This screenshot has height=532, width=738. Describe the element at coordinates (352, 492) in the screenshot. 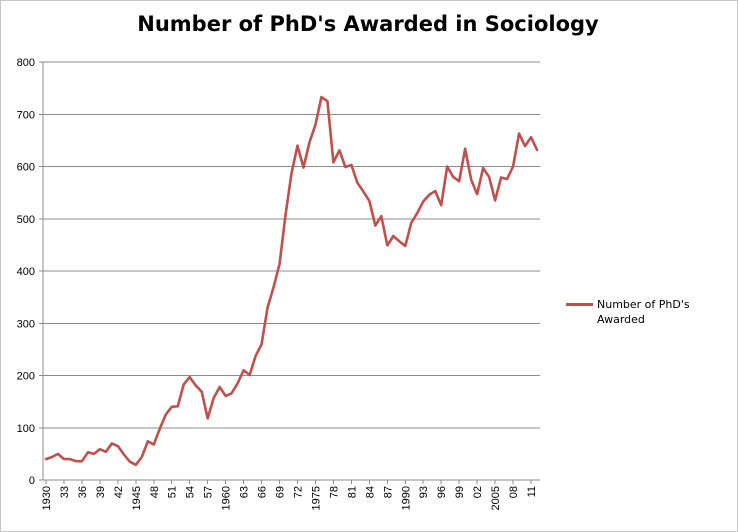

I see `x-tick-label: 81` at that location.